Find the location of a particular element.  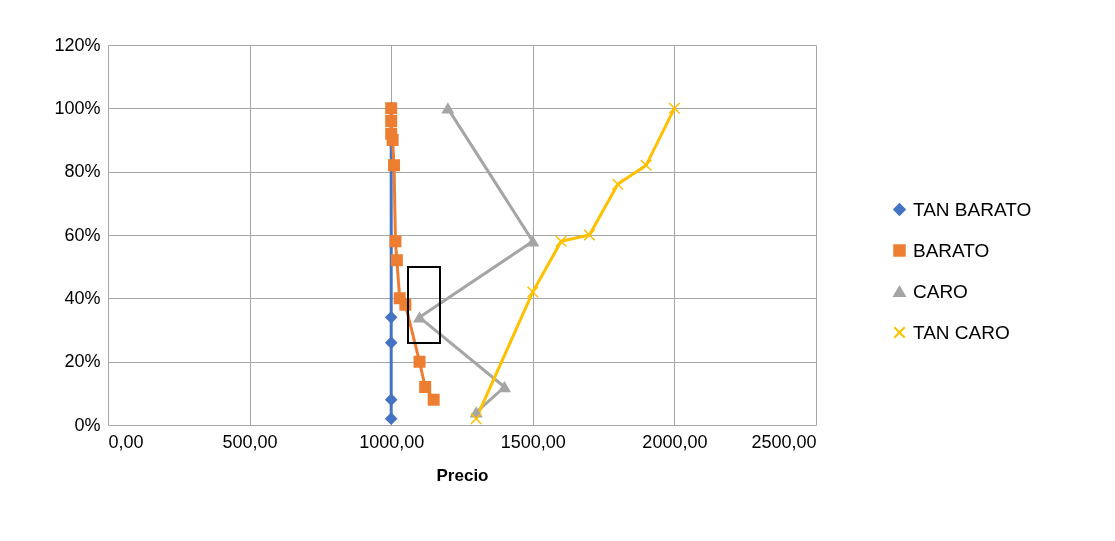

legend-label: TAN BARATO is located at coordinates (972, 209).